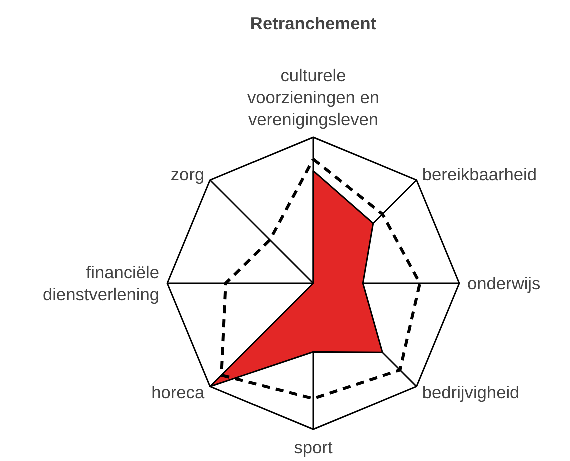 The width and height of the screenshot is (570, 461). What do you see at coordinates (480, 174) in the screenshot?
I see `spoke-label: bereikbaarheid` at bounding box center [480, 174].